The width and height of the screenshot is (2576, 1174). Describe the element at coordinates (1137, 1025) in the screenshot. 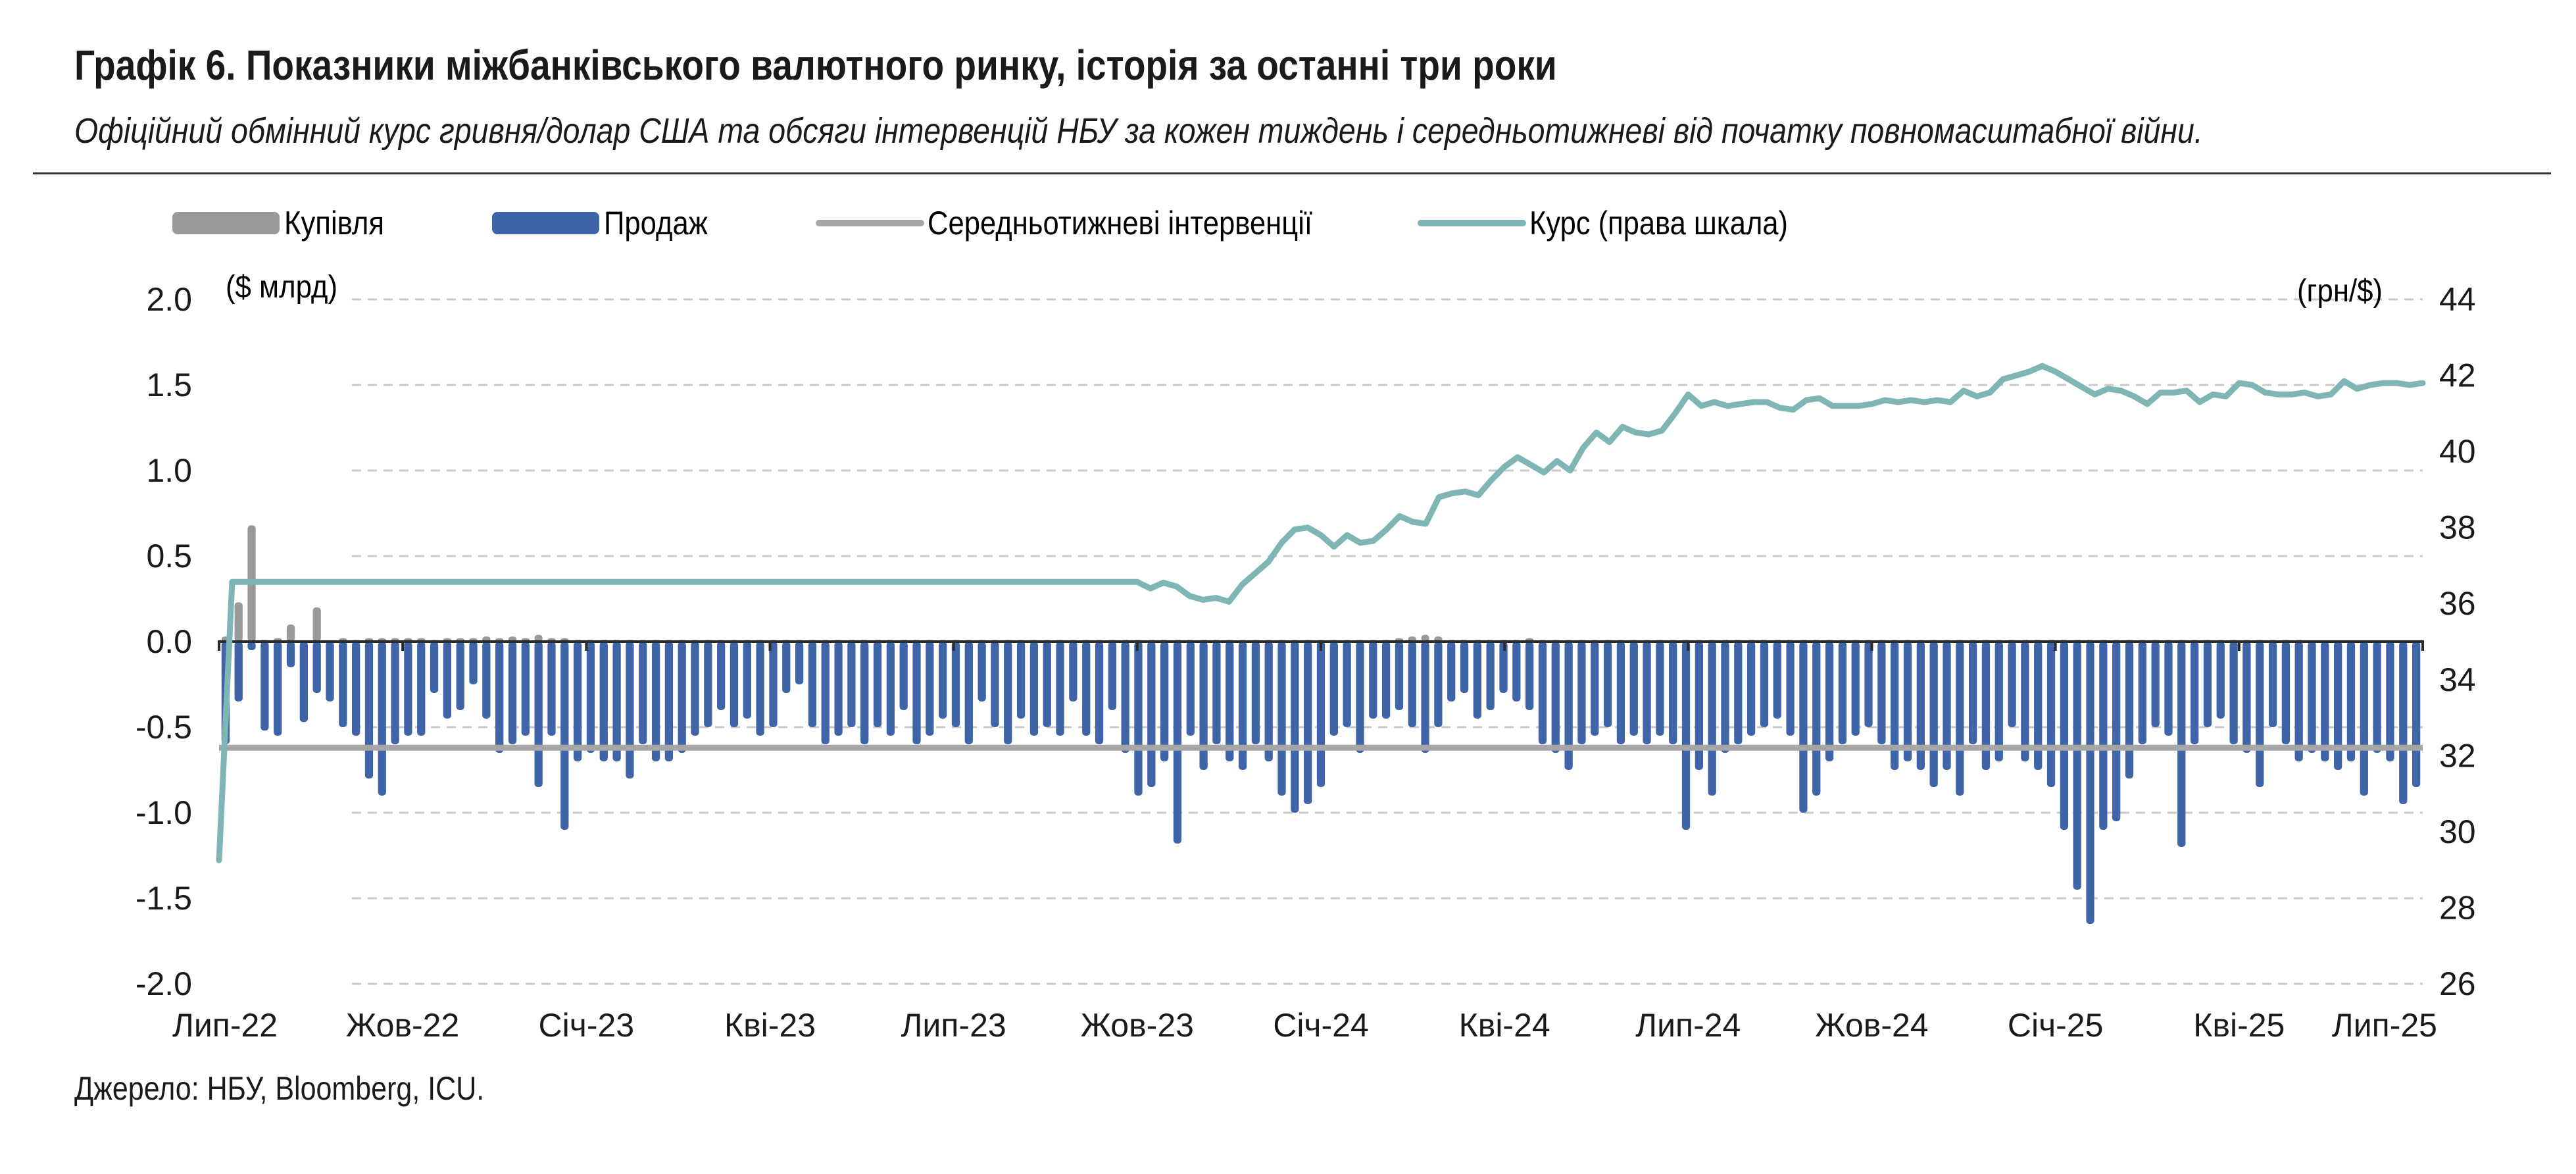

I see `x-tick-label: Жов-23` at that location.